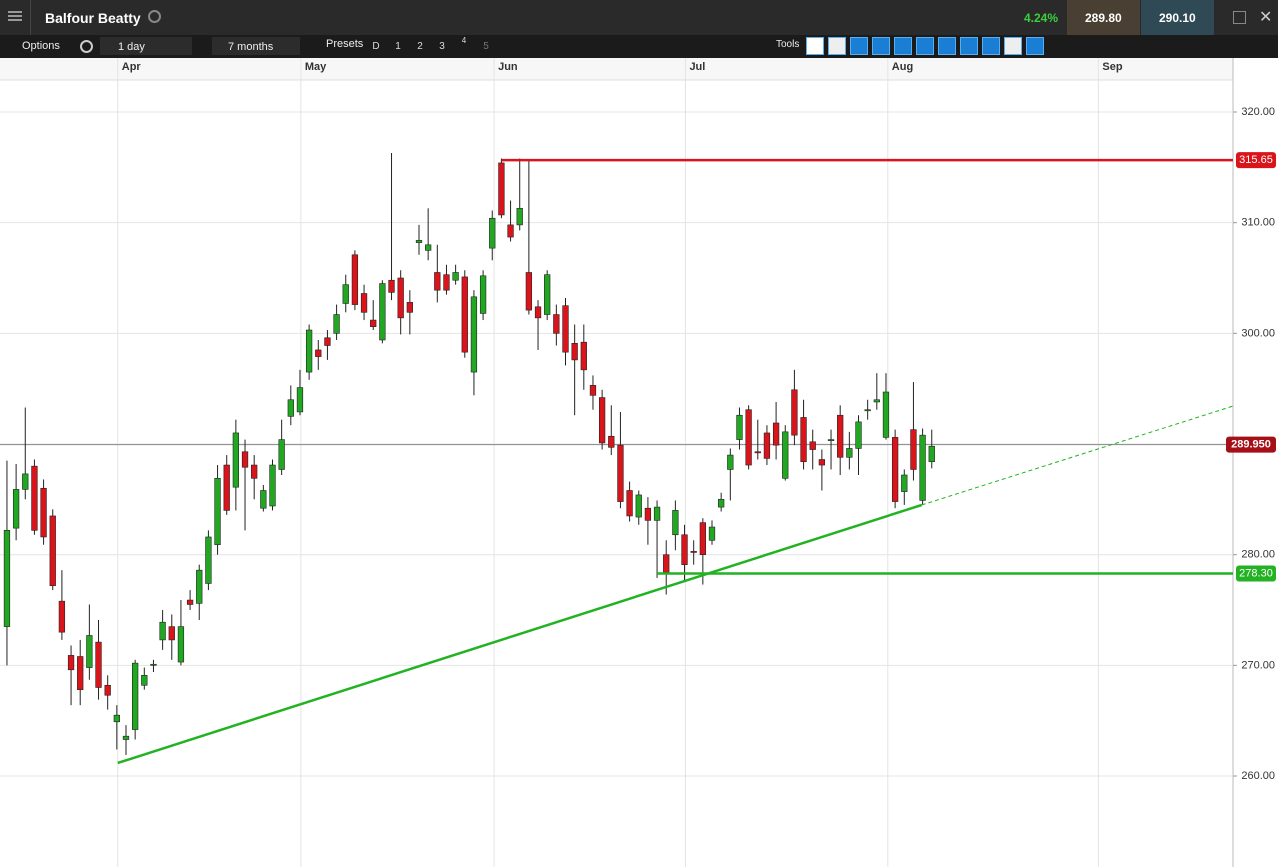  What do you see at coordinates (1258, 665) in the screenshot?
I see `y-tick-label: 270.00` at bounding box center [1258, 665].